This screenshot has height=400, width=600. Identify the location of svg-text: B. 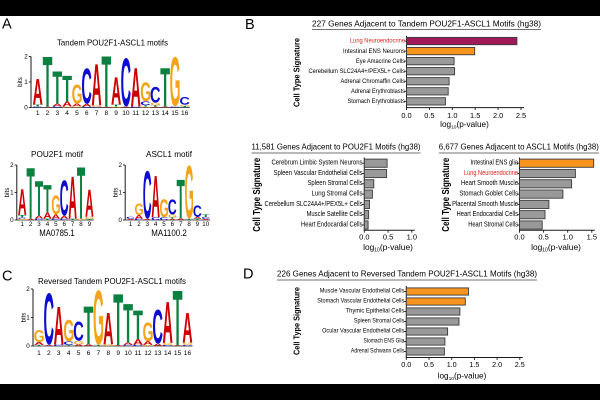
(250, 25).